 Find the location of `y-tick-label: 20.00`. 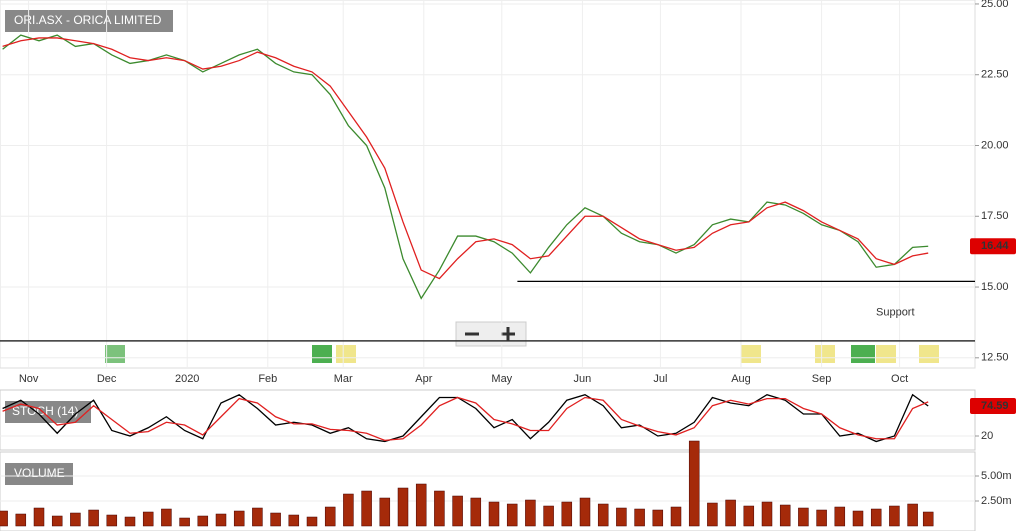

y-tick-label: 20.00 is located at coordinates (995, 145).